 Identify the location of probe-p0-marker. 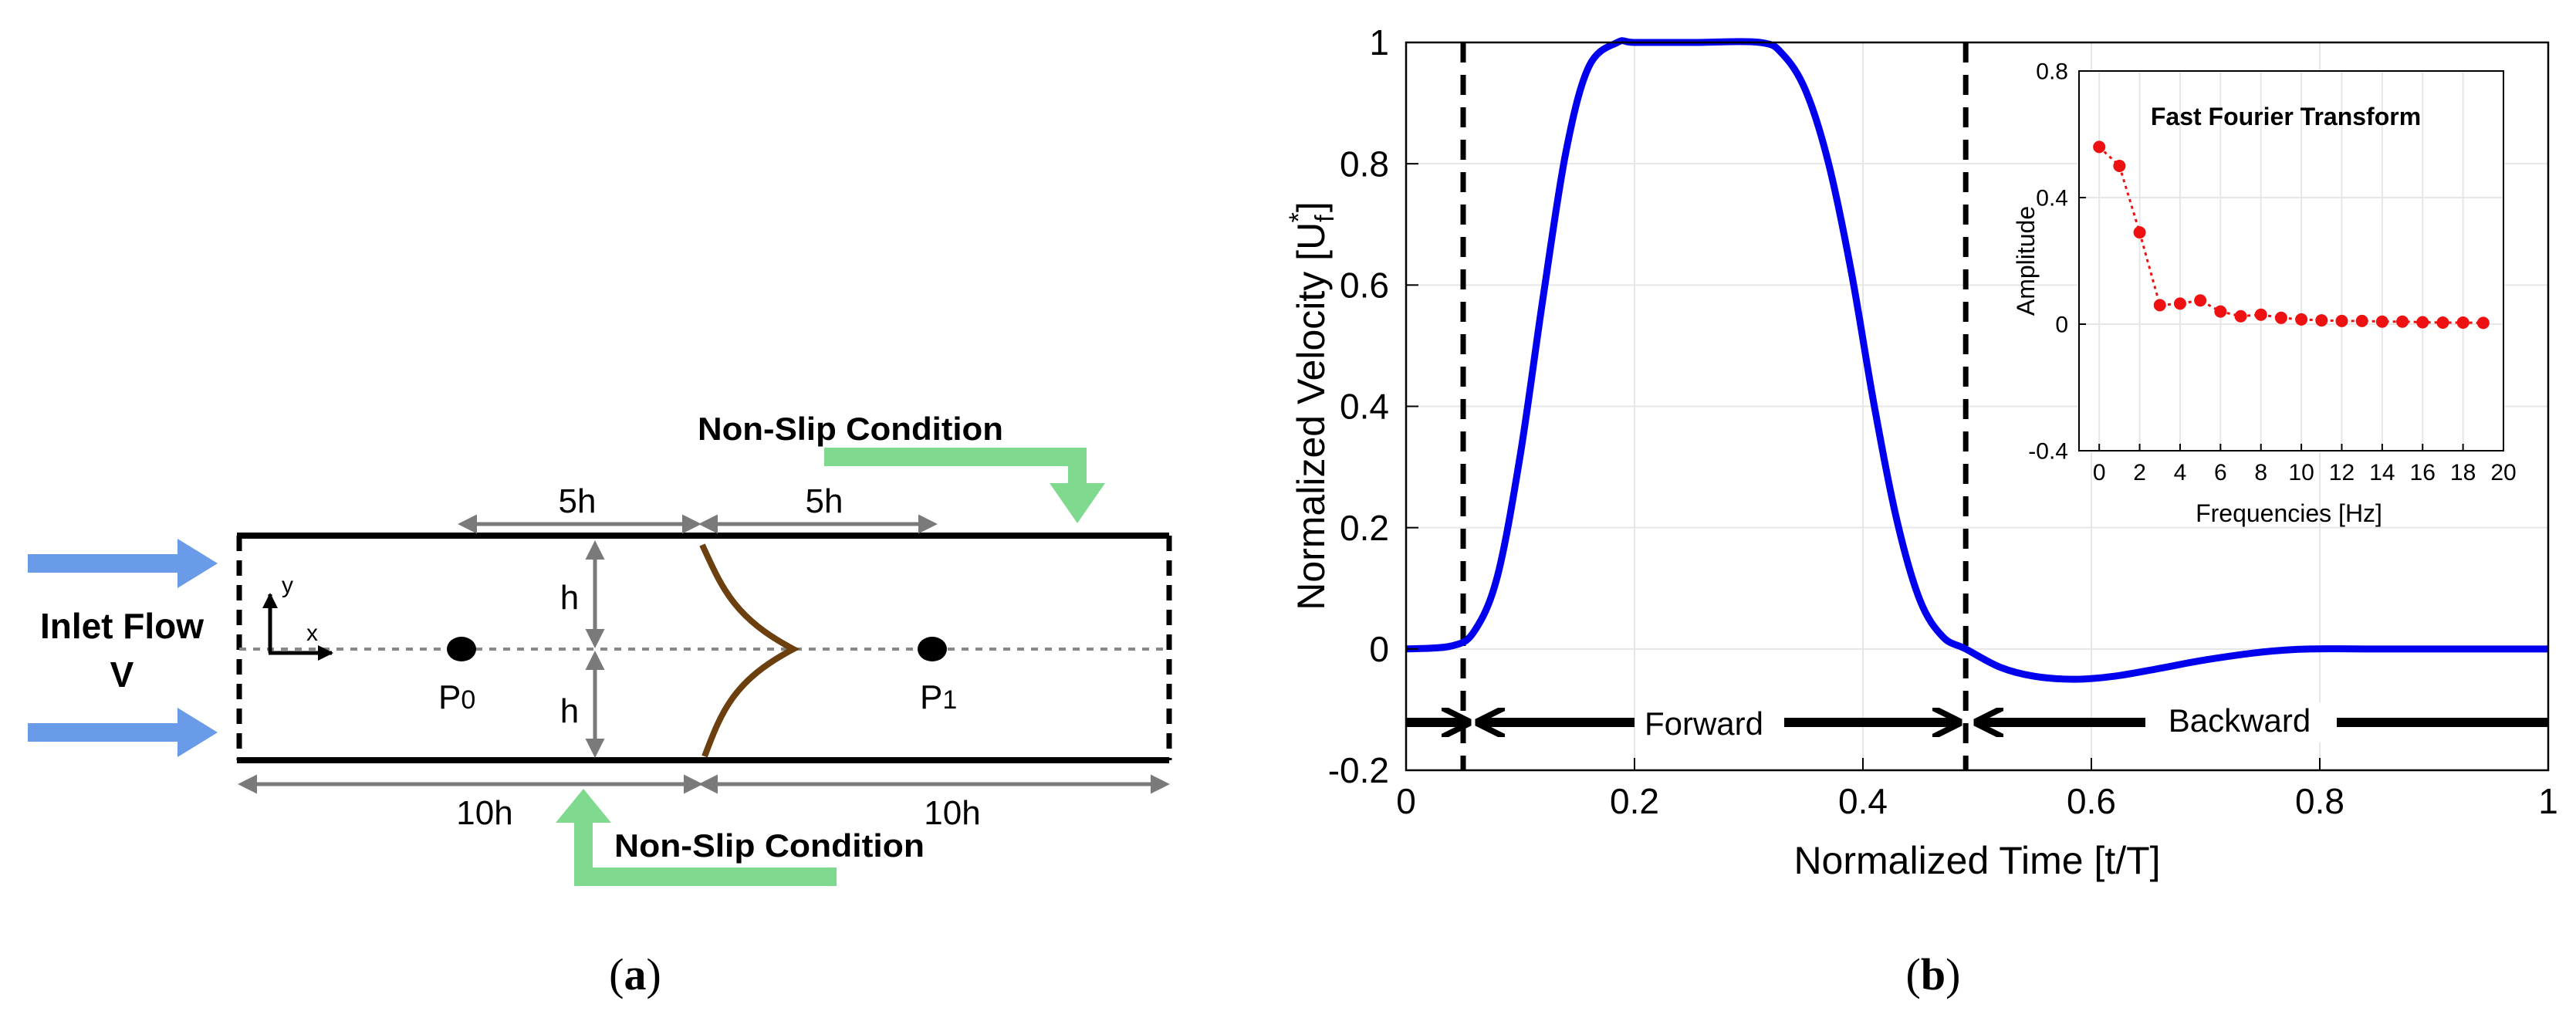
(461, 649).